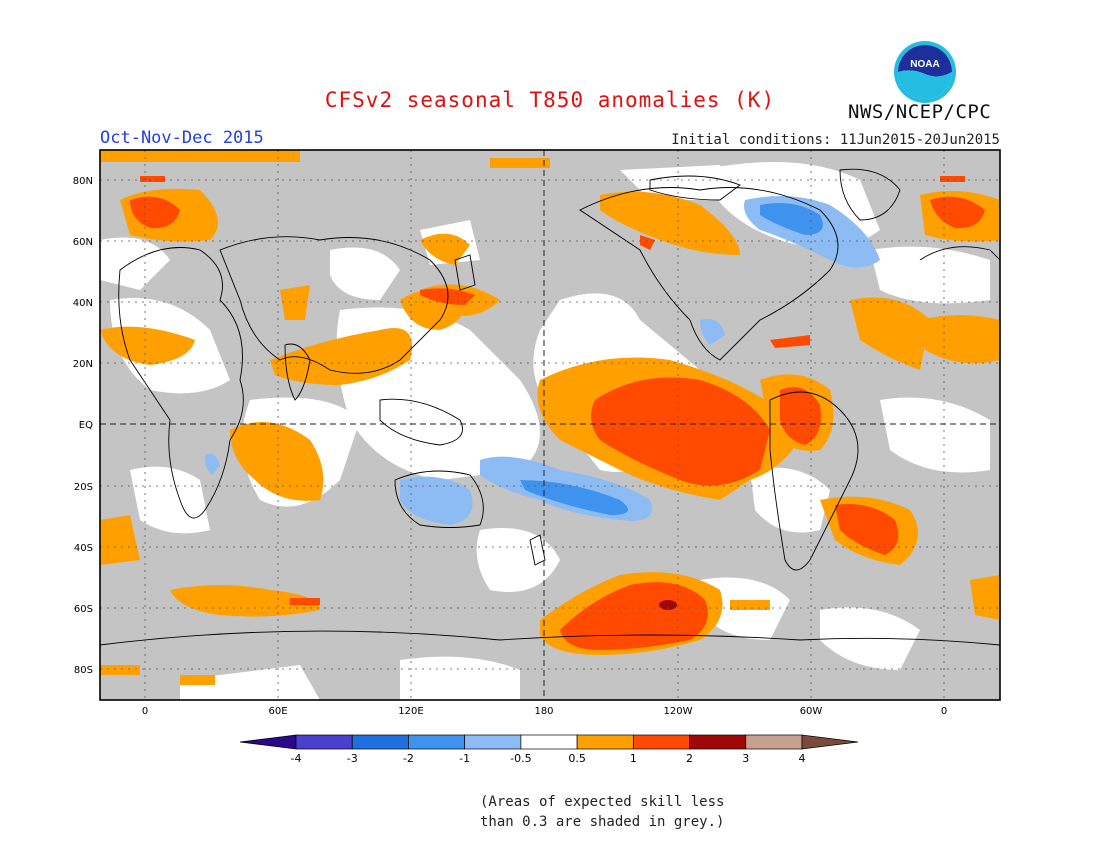 The width and height of the screenshot is (1100, 850). Describe the element at coordinates (83, 548) in the screenshot. I see `lat-label: 40S` at that location.